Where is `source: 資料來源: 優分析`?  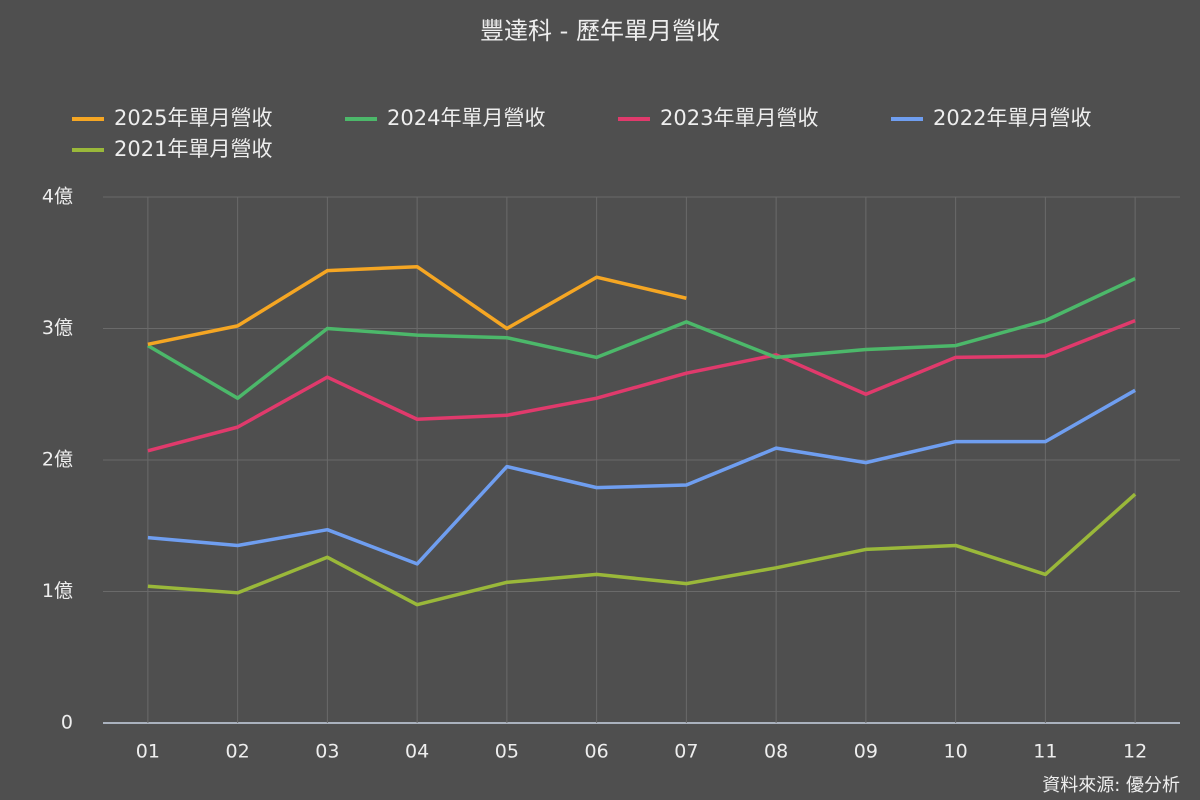 source: 資料來源: 優分析 is located at coordinates (1111, 785).